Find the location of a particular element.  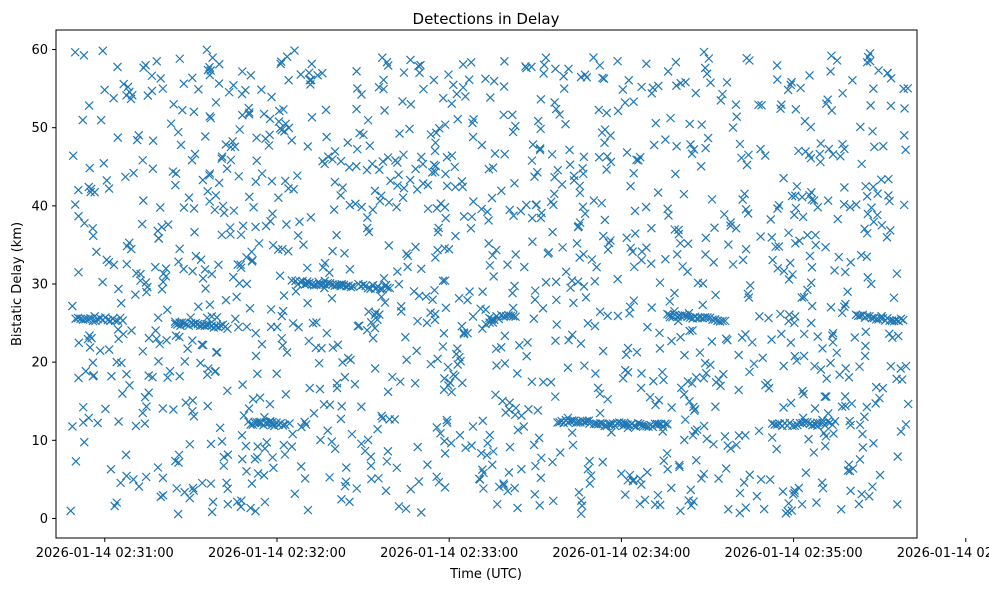

y-axis-label: Bistatic Delay (km) is located at coordinates (17, 284).